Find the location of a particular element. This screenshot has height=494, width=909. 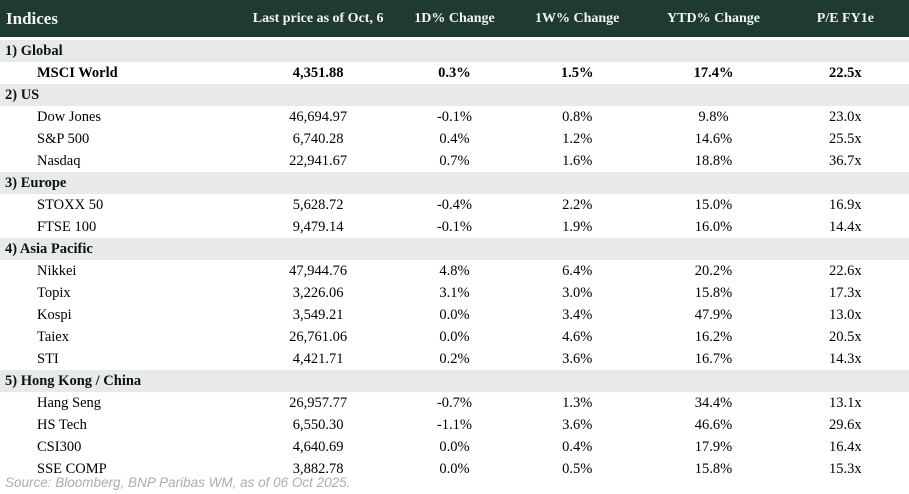

change-1w: 4.6% is located at coordinates (577, 337).